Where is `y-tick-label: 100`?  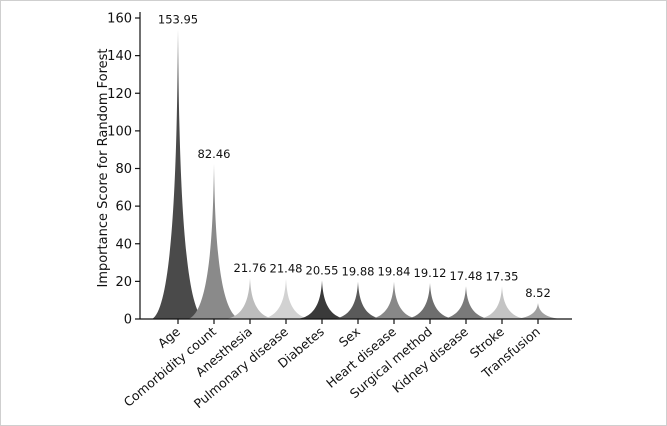
y-tick-label: 100 is located at coordinates (119, 131).